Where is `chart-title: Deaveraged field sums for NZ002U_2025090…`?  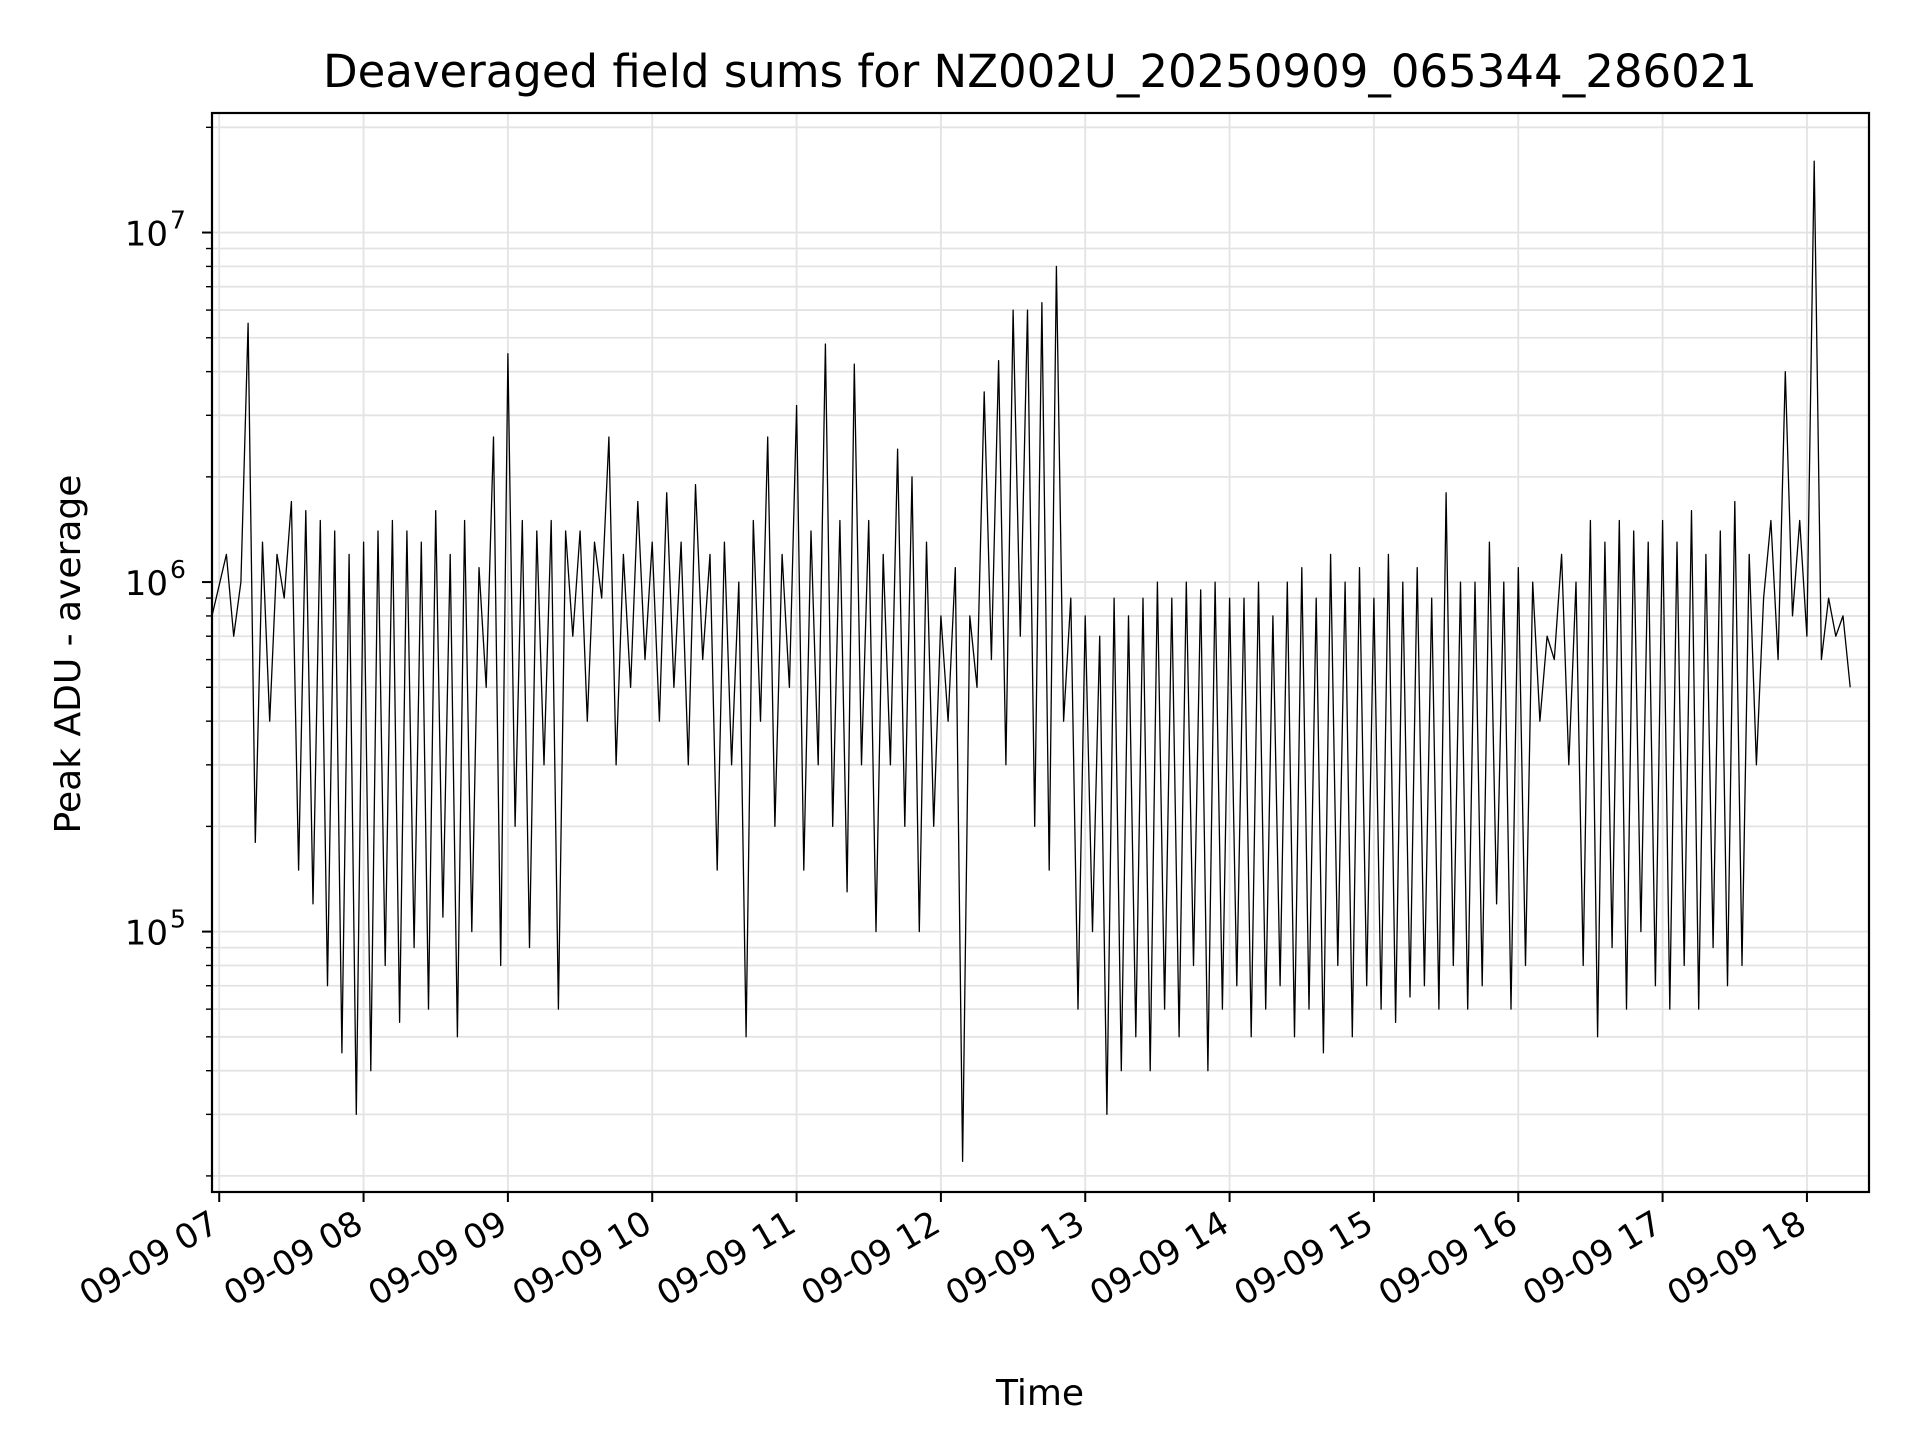 chart-title: Deaveraged field sums for NZ002U_2025090… is located at coordinates (1040, 71).